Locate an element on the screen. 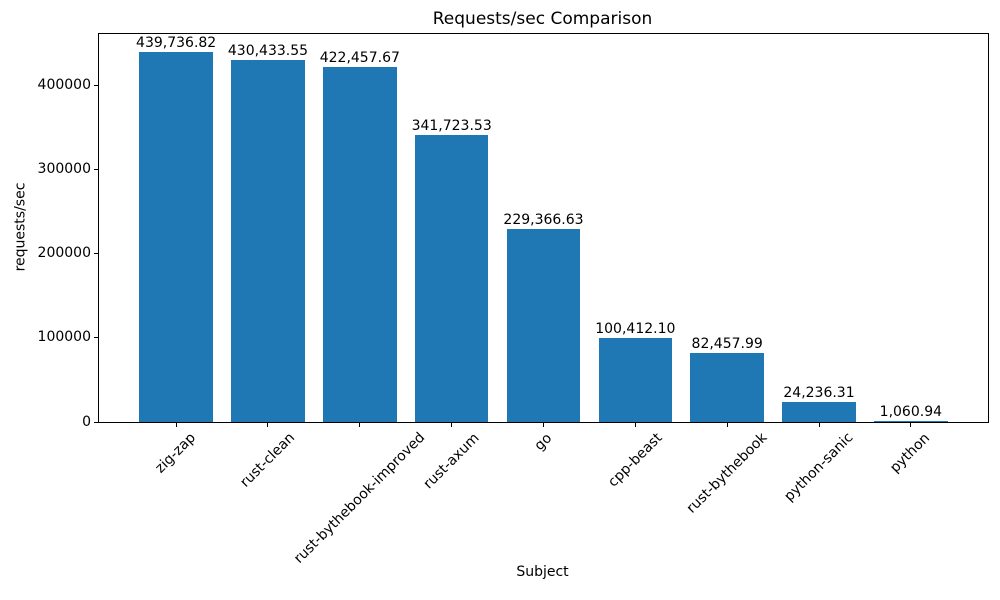  x-tick-label-rust-bythebook-improved: rust-bythebook-improved is located at coordinates (359, 498).